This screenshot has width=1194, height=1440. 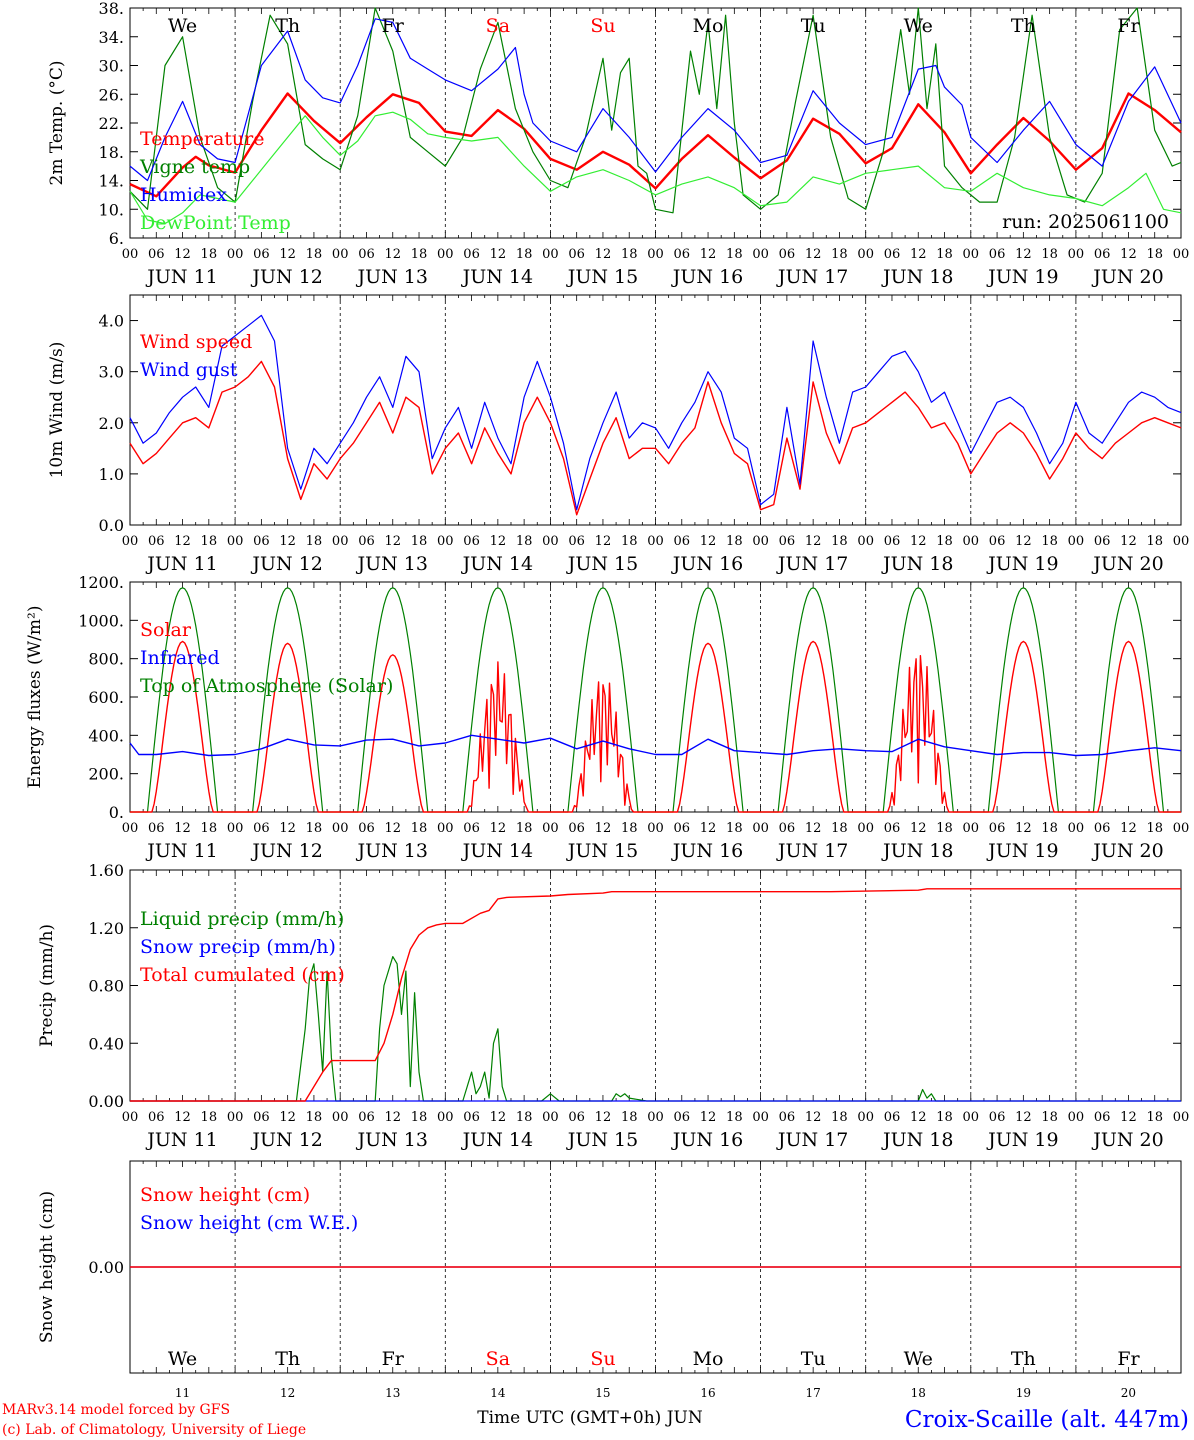 What do you see at coordinates (655, 1028) in the screenshot?
I see `series-liquid-precip-mm-h` at bounding box center [655, 1028].